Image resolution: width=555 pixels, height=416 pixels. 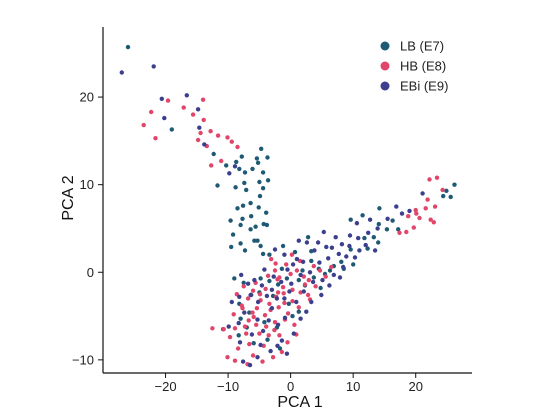 I want to click on x-tick-label-4: 20, so click(x=415, y=386).